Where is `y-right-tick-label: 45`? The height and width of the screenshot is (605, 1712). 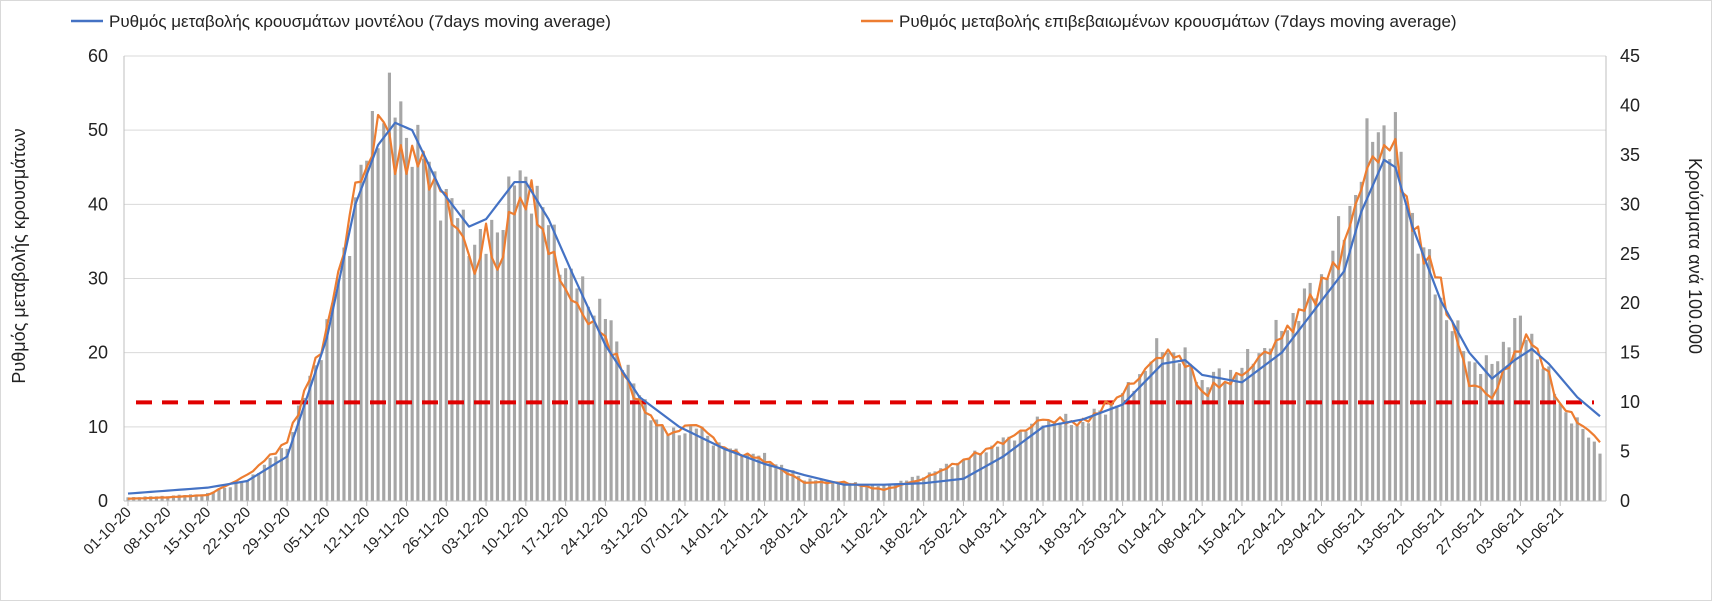
y-right-tick-label: 45 is located at coordinates (1630, 56).